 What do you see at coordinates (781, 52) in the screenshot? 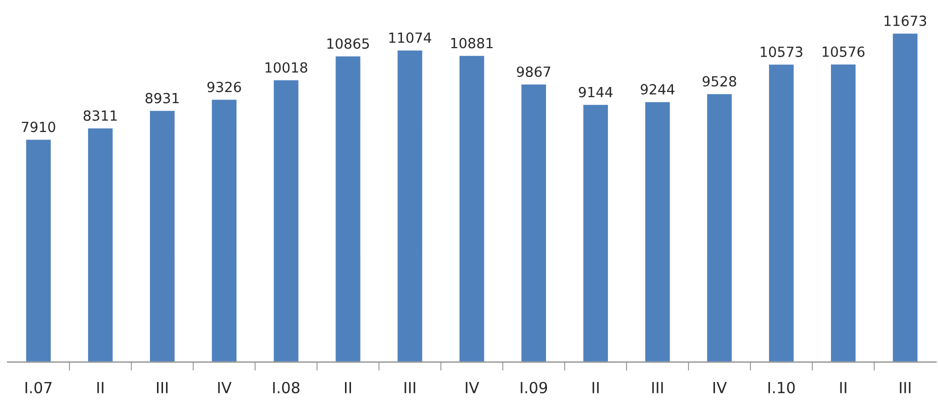
I see `data-label: 10573` at bounding box center [781, 52].